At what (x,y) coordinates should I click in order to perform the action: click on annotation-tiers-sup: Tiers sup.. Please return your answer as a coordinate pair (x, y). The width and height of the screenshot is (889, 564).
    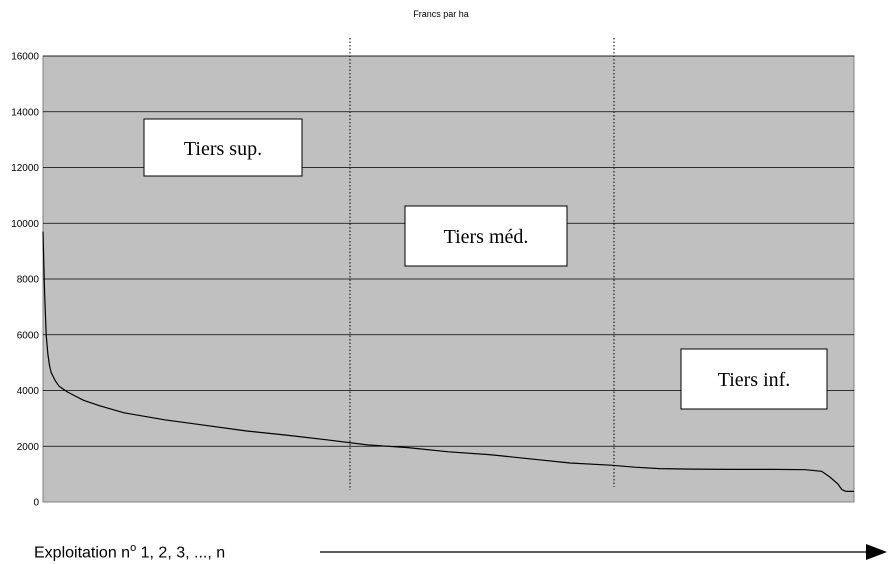
    Looking at the image, I should click on (223, 147).